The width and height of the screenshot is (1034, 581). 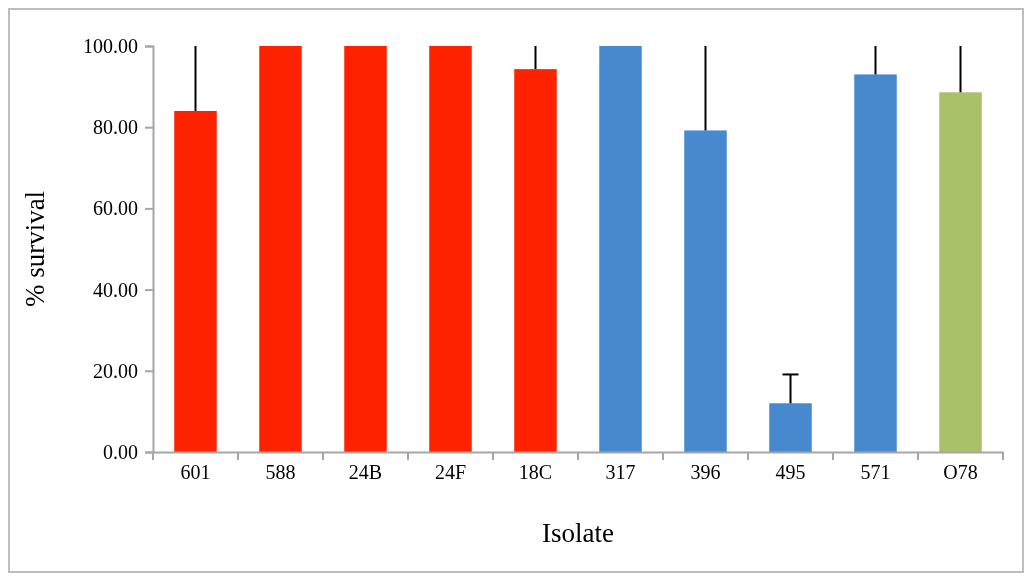 I want to click on x-tick-label: O78, so click(x=960, y=472).